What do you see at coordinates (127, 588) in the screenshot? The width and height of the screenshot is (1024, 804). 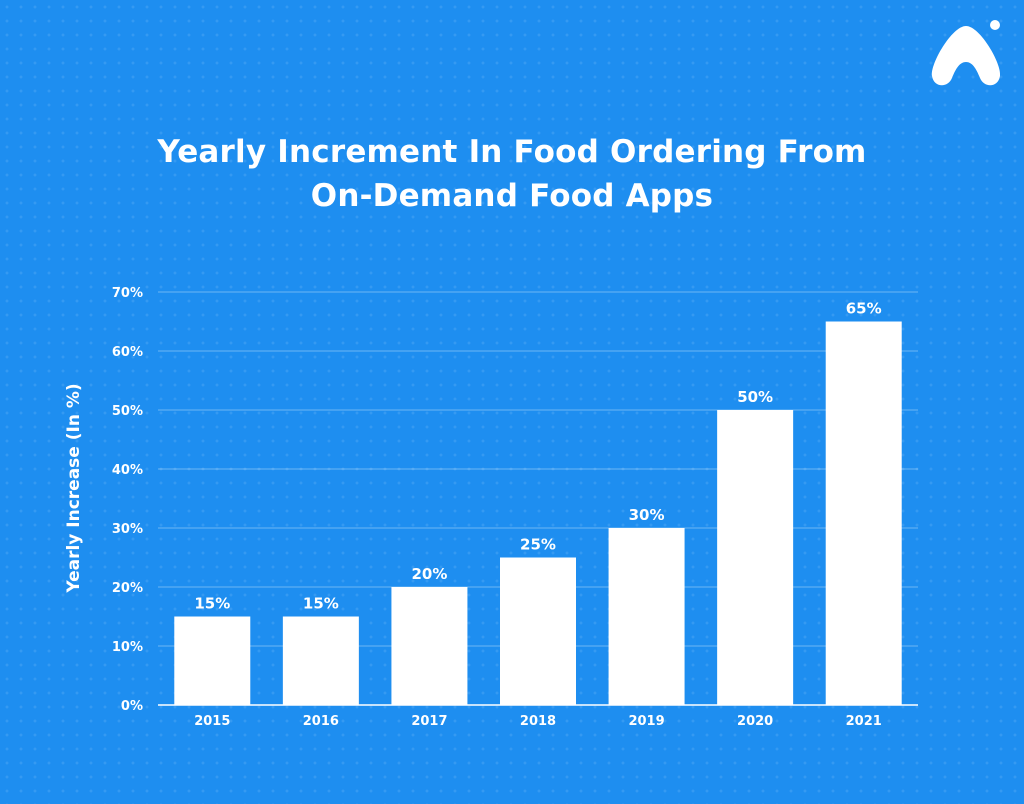 I see `y-tick-label: 20%` at bounding box center [127, 588].